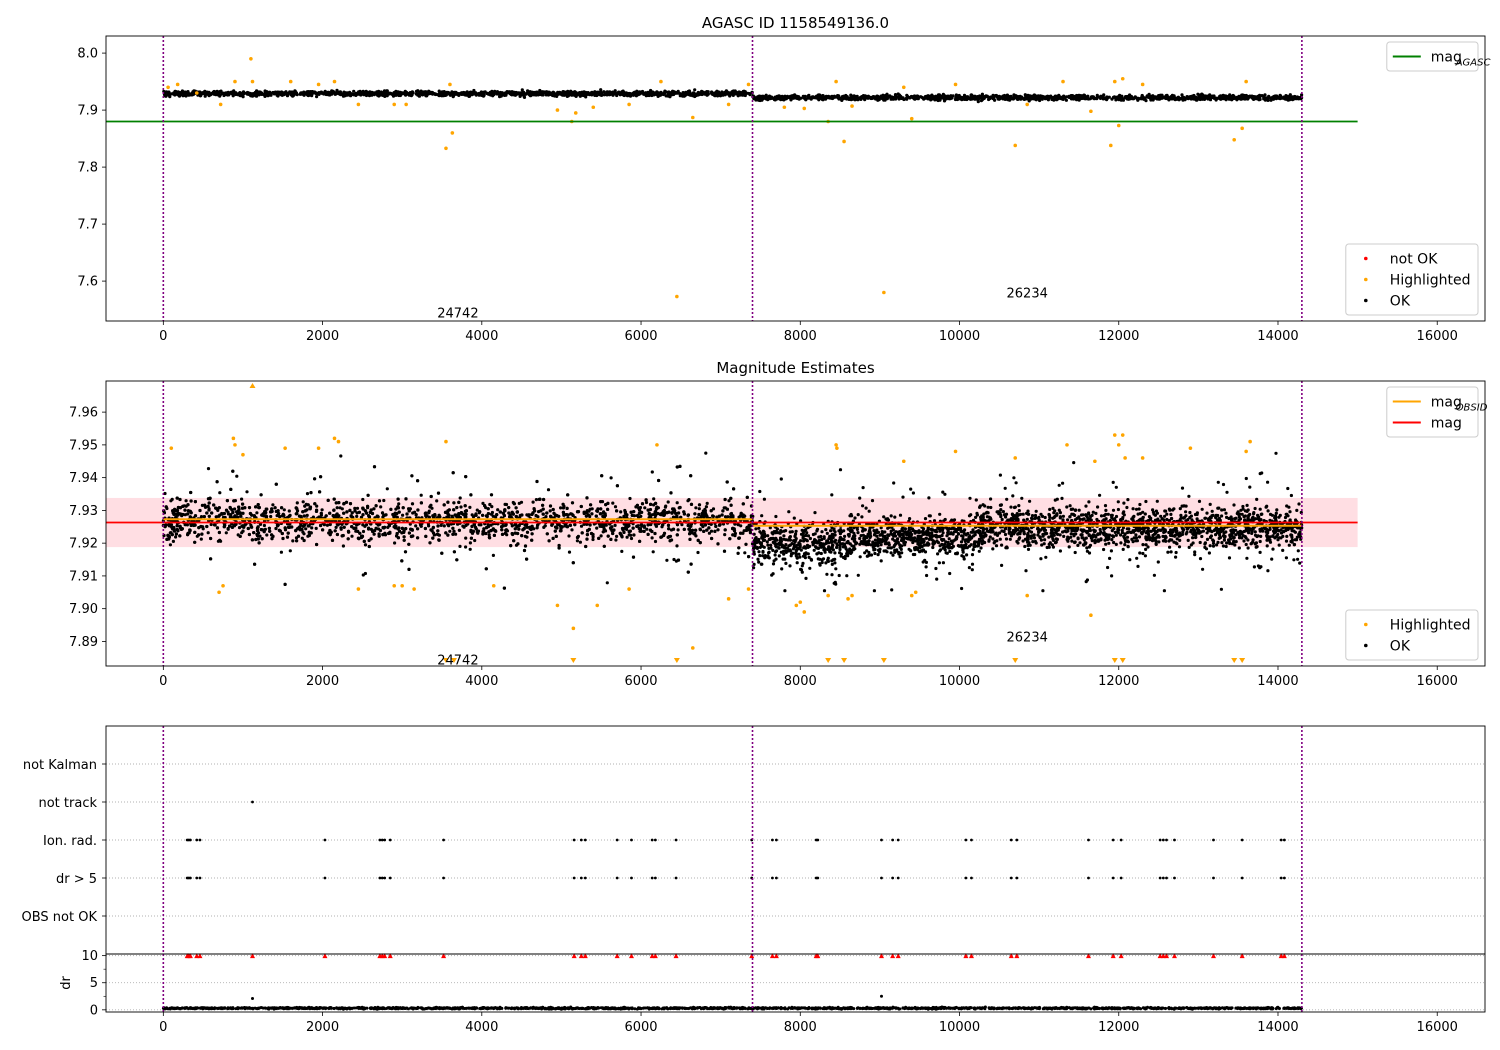 Image resolution: width=1500 pixels, height=1050 pixels. What do you see at coordinates (83, 413) in the screenshot?
I see `y-tick-label: 7.96` at bounding box center [83, 413].